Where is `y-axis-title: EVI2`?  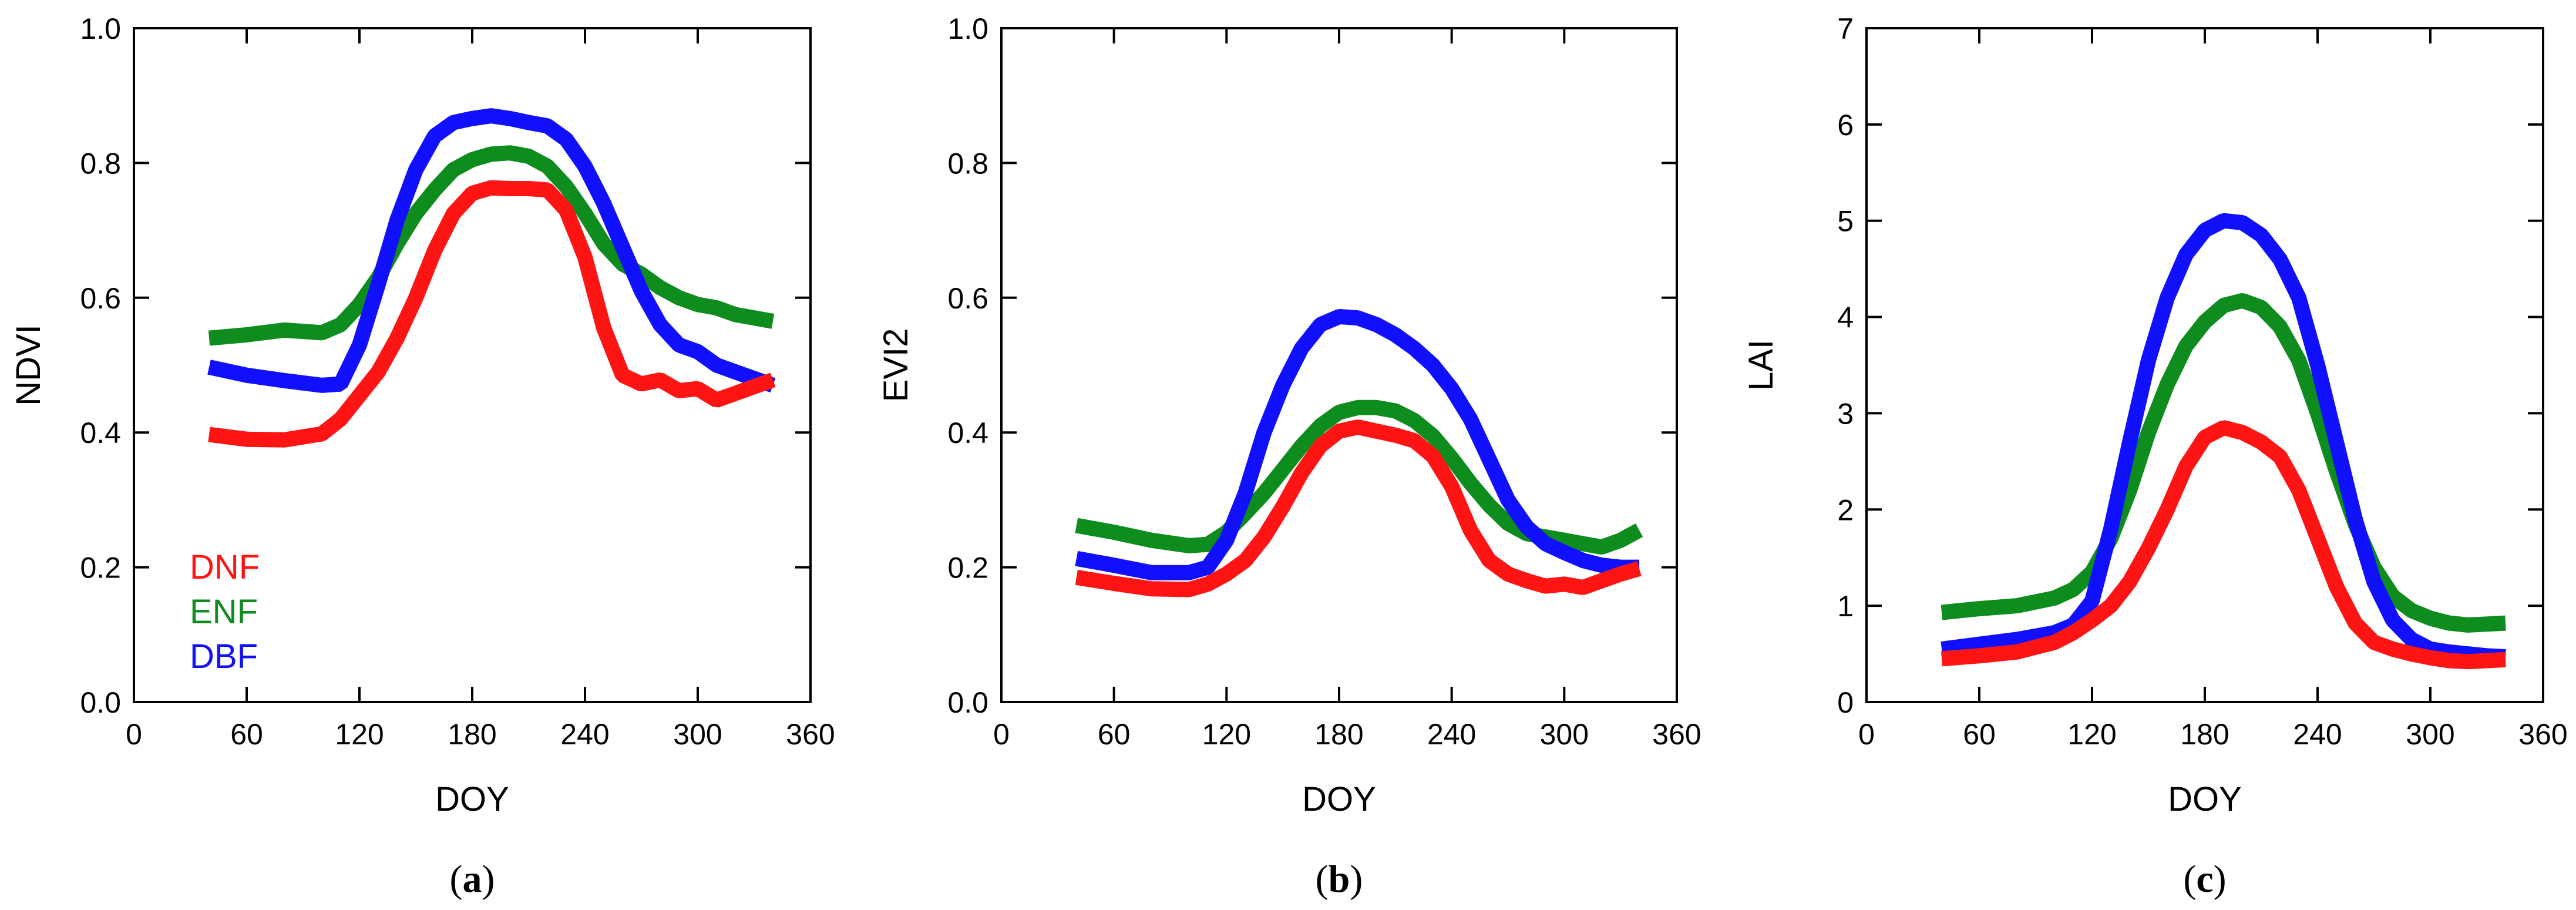
y-axis-title: EVI2 is located at coordinates (896, 365).